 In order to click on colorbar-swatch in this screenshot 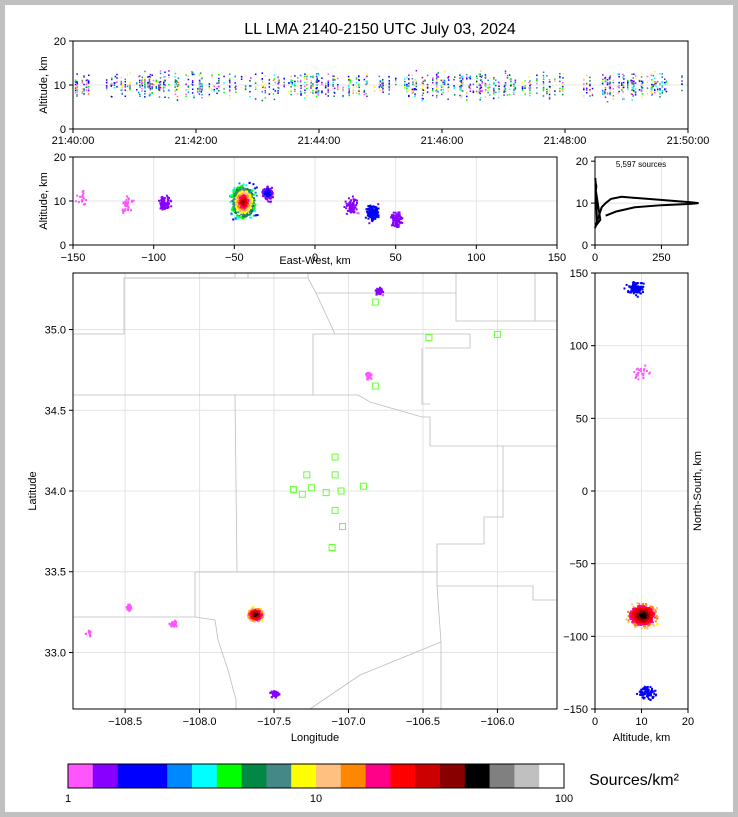, I will do `click(527, 776)`.